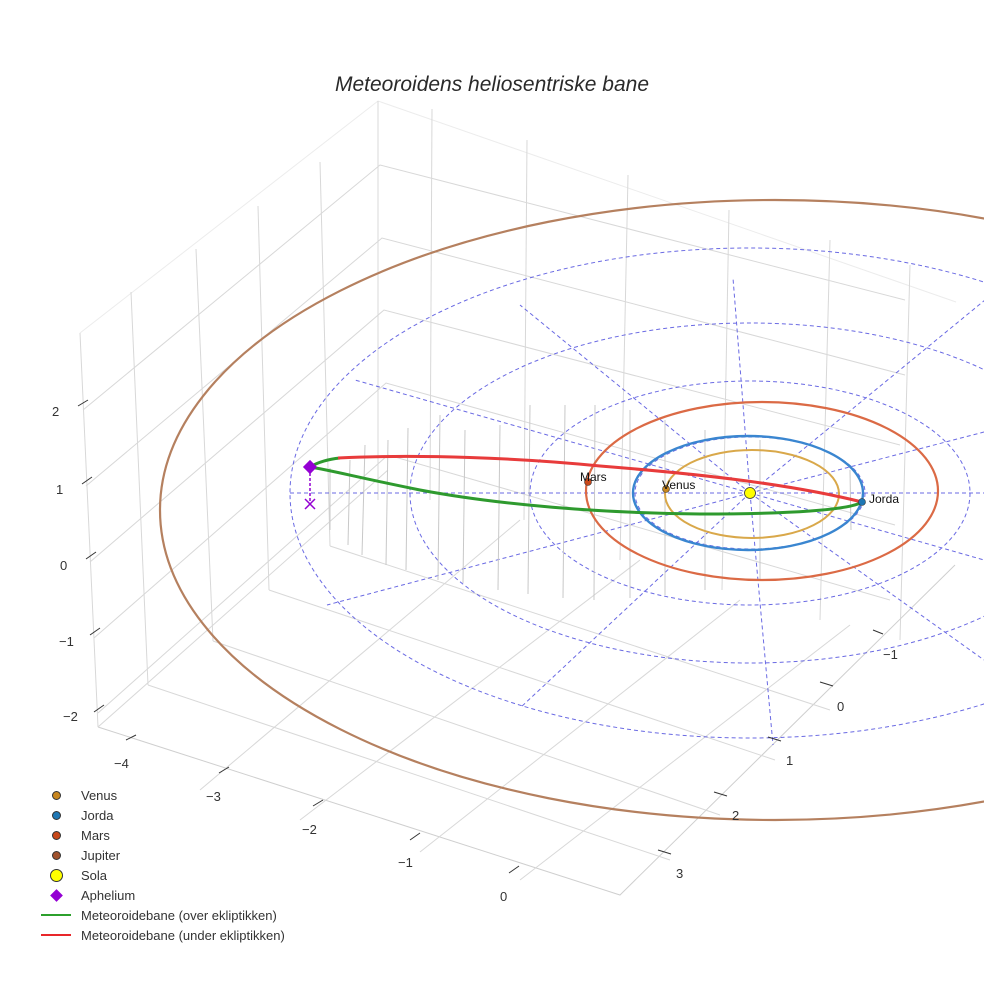 The height and width of the screenshot is (984, 984). What do you see at coordinates (588, 482) in the screenshot?
I see `mars-marker` at bounding box center [588, 482].